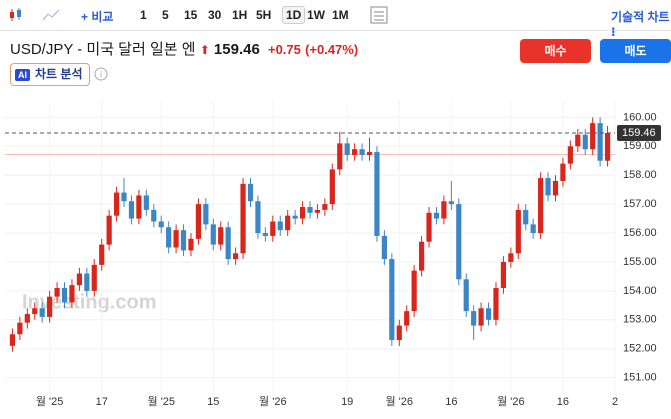 The width and height of the screenshot is (671, 419). Describe the element at coordinates (640, 175) in the screenshot. I see `y-tick-label: 158.00` at that location.